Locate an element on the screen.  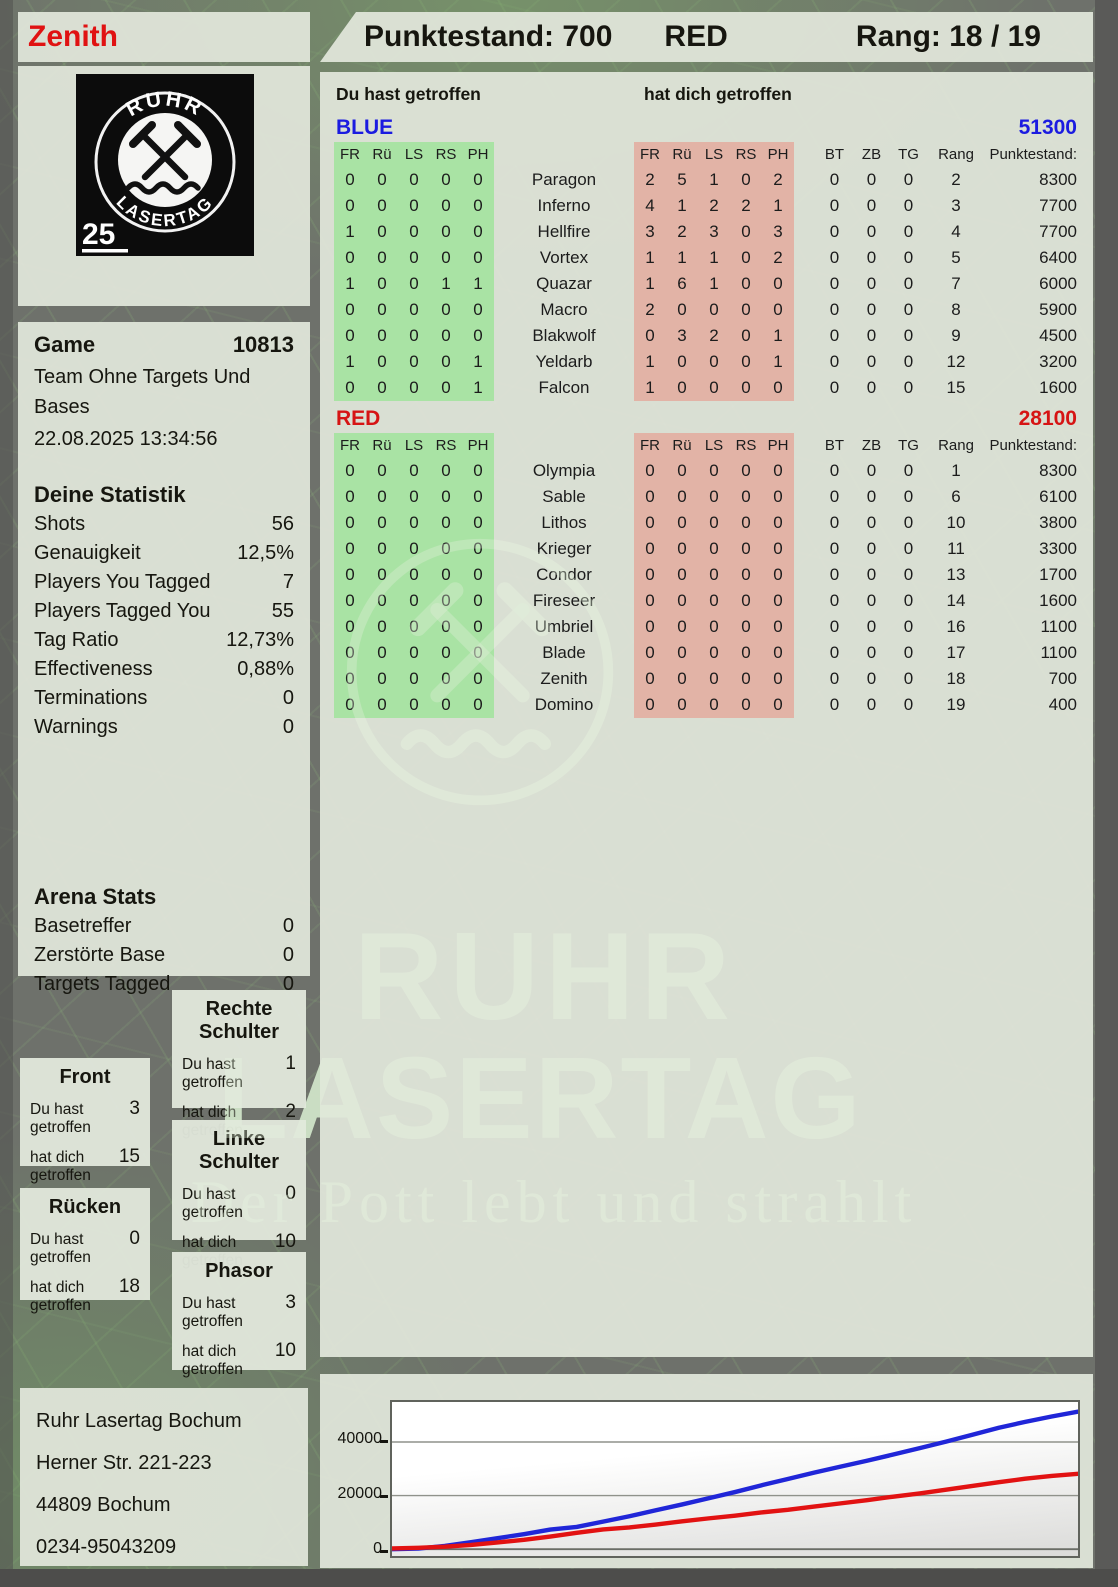
them-hit-value: 18 is located at coordinates (129, 1286).